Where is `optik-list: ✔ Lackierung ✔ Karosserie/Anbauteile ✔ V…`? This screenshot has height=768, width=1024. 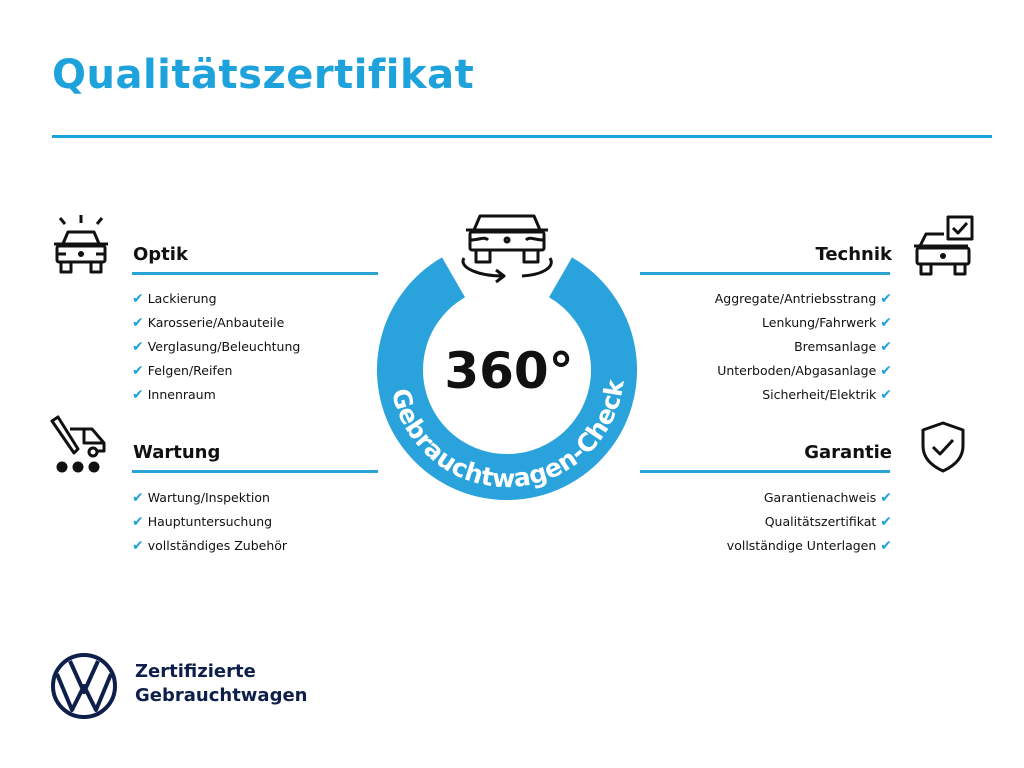
optik-list: ✔ Lackierung ✔ Karosserie/Anbauteile ✔ V… is located at coordinates (216, 347).